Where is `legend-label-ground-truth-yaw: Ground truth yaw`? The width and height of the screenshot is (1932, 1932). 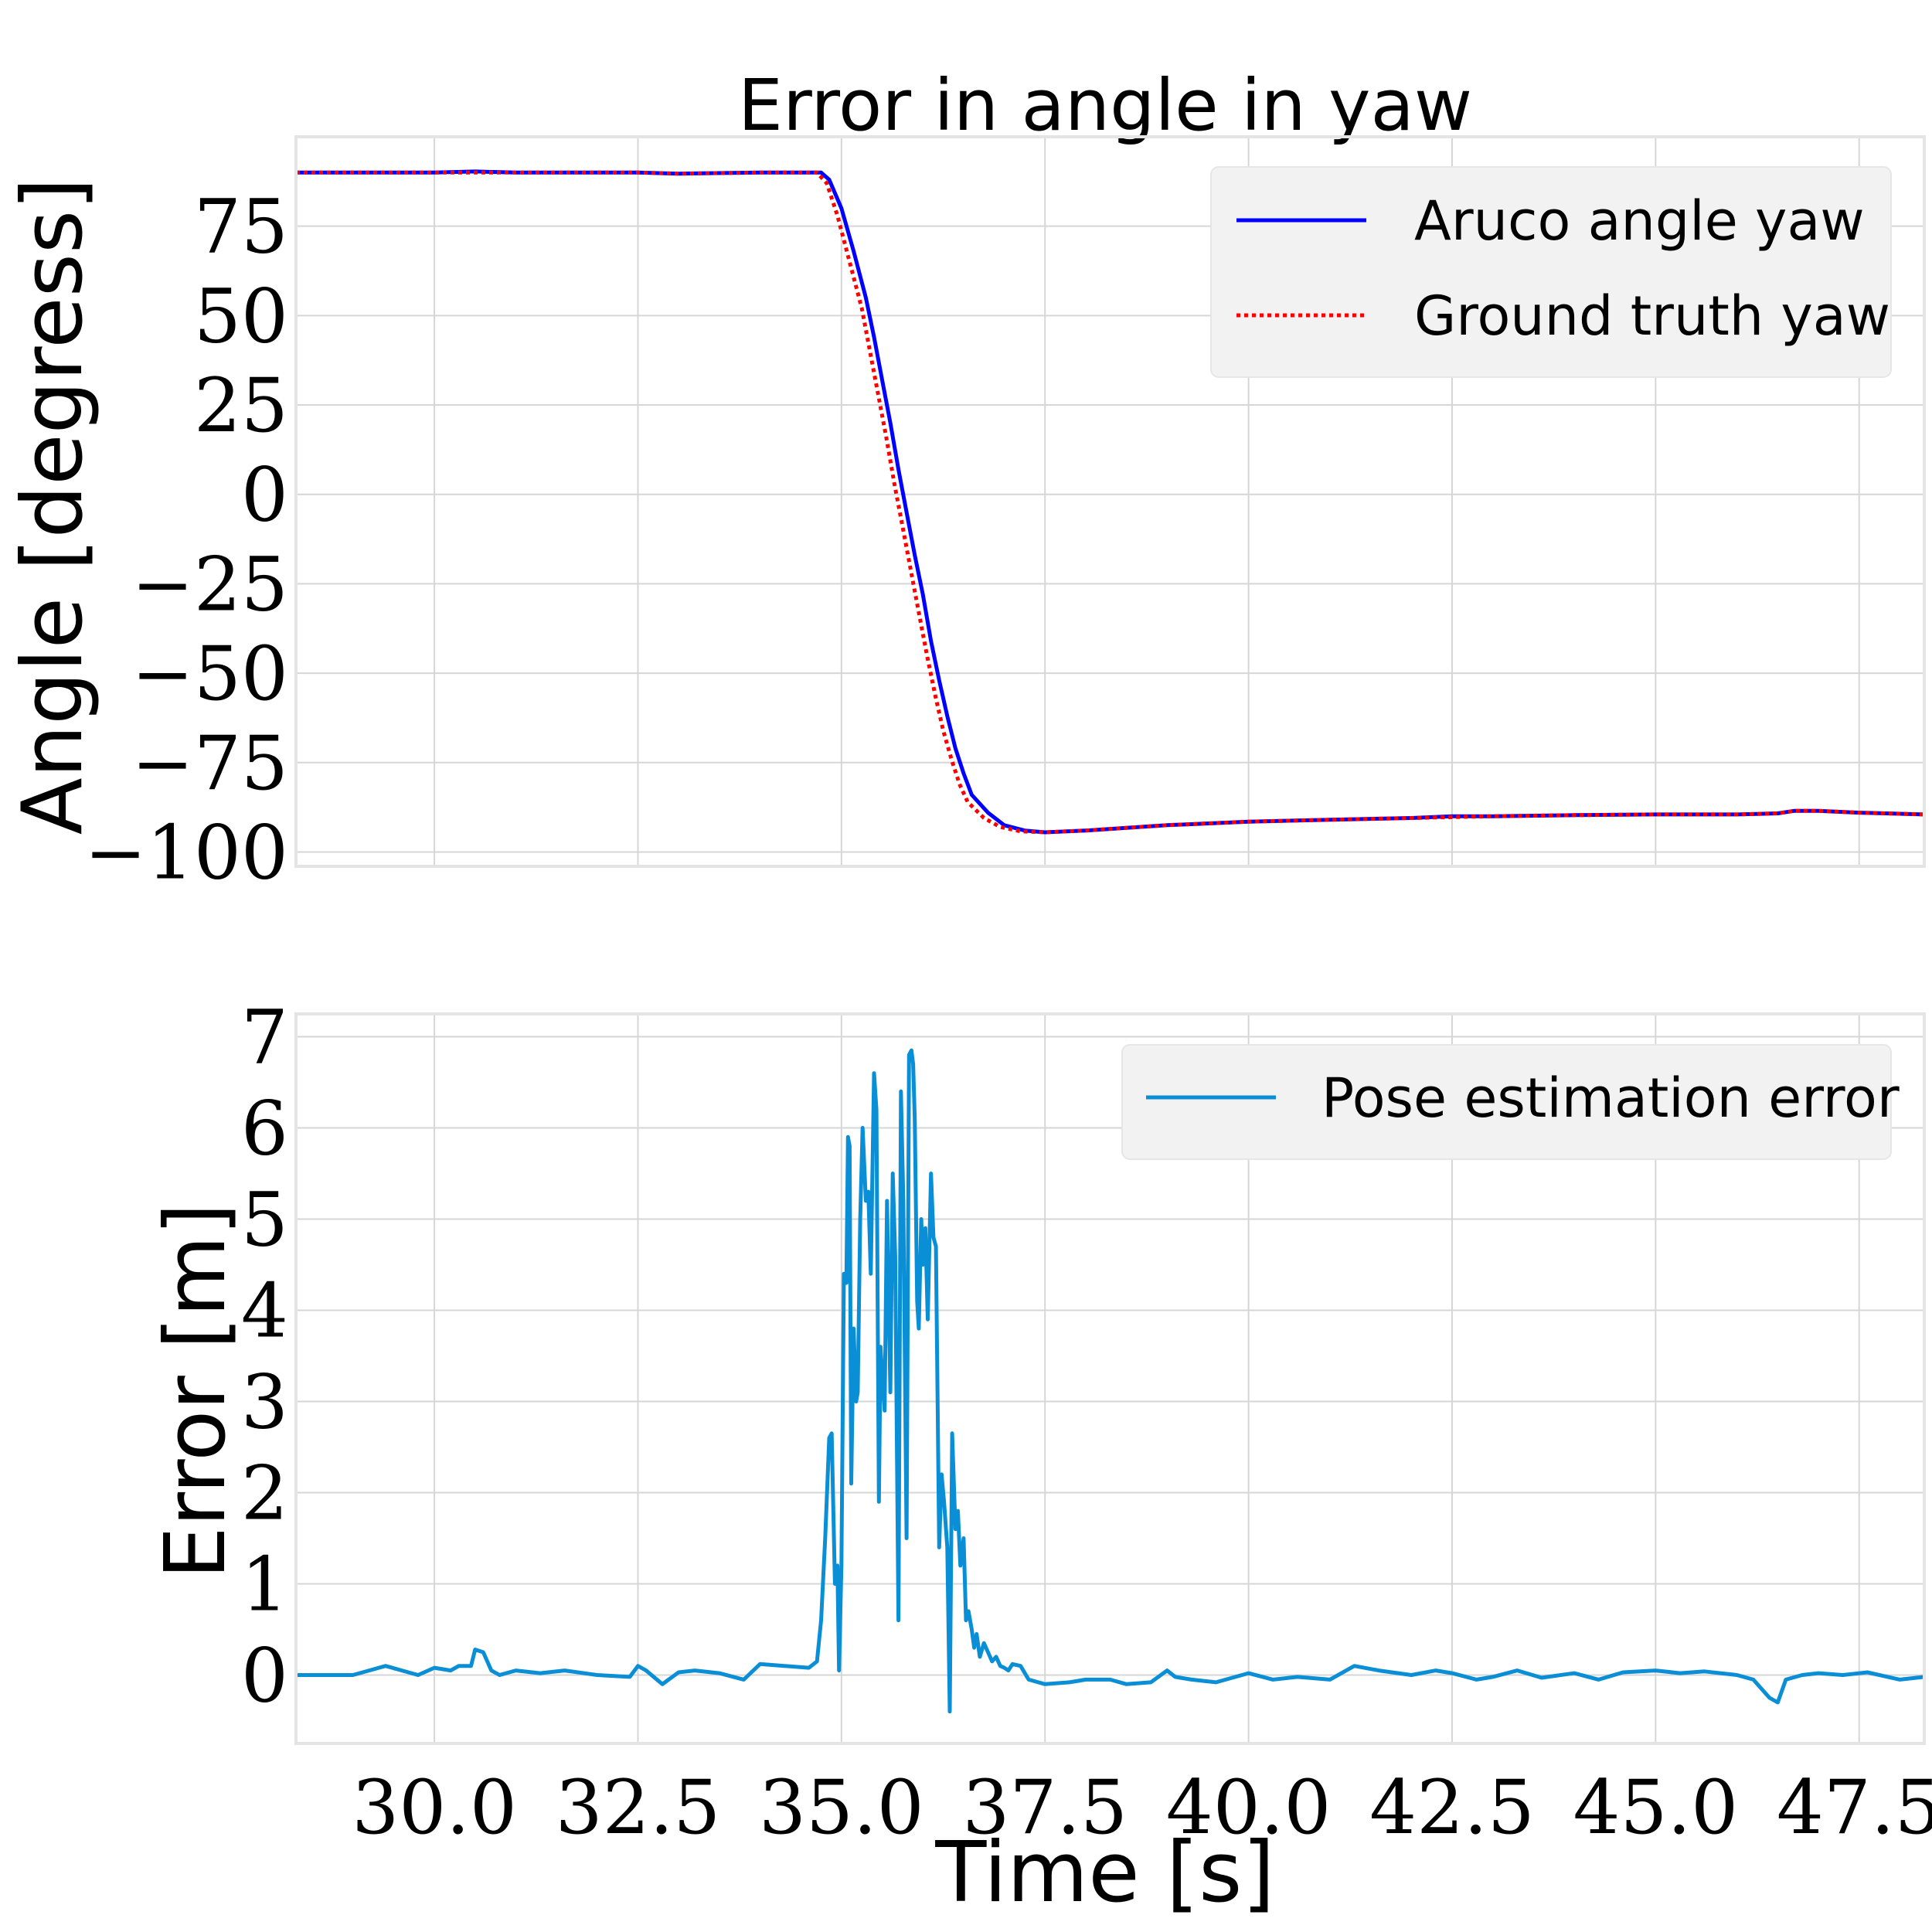 legend-label-ground-truth-yaw: Ground truth yaw is located at coordinates (1652, 316).